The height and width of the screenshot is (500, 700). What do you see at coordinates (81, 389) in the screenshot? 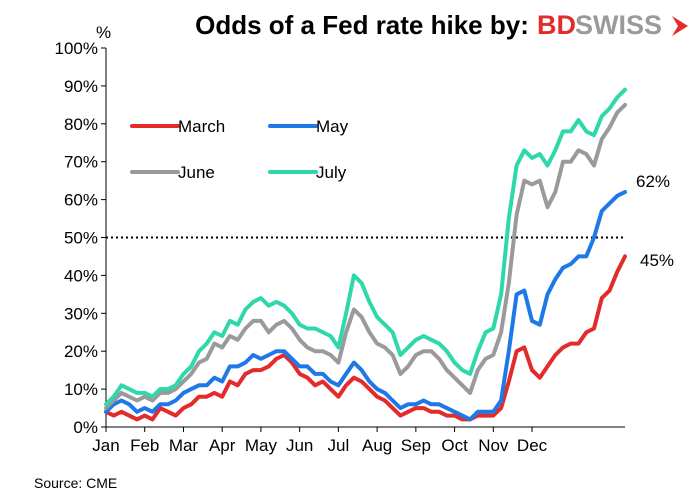
I see `y-tick-label: 10%` at bounding box center [81, 389].